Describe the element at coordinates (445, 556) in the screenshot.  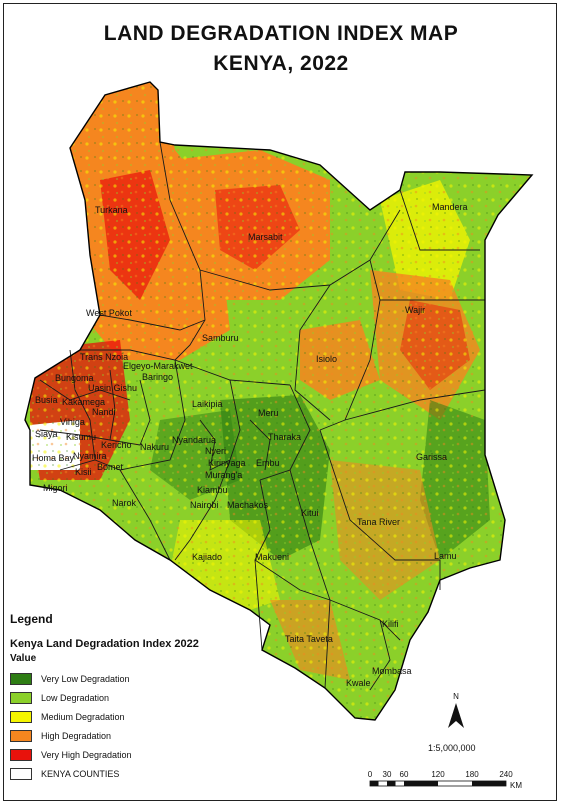
I see `label-lamu: Lamu` at that location.